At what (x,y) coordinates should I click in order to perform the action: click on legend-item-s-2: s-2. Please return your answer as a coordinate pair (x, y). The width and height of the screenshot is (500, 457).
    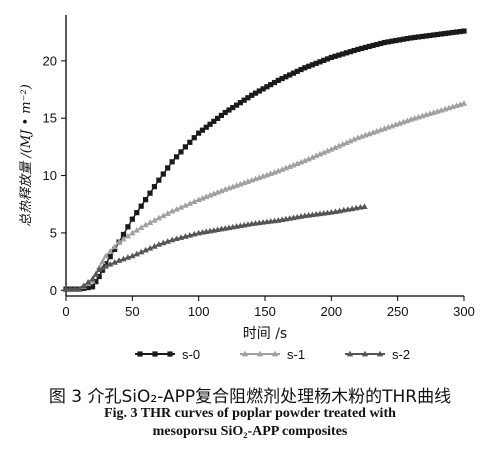
    Looking at the image, I should click on (377, 354).